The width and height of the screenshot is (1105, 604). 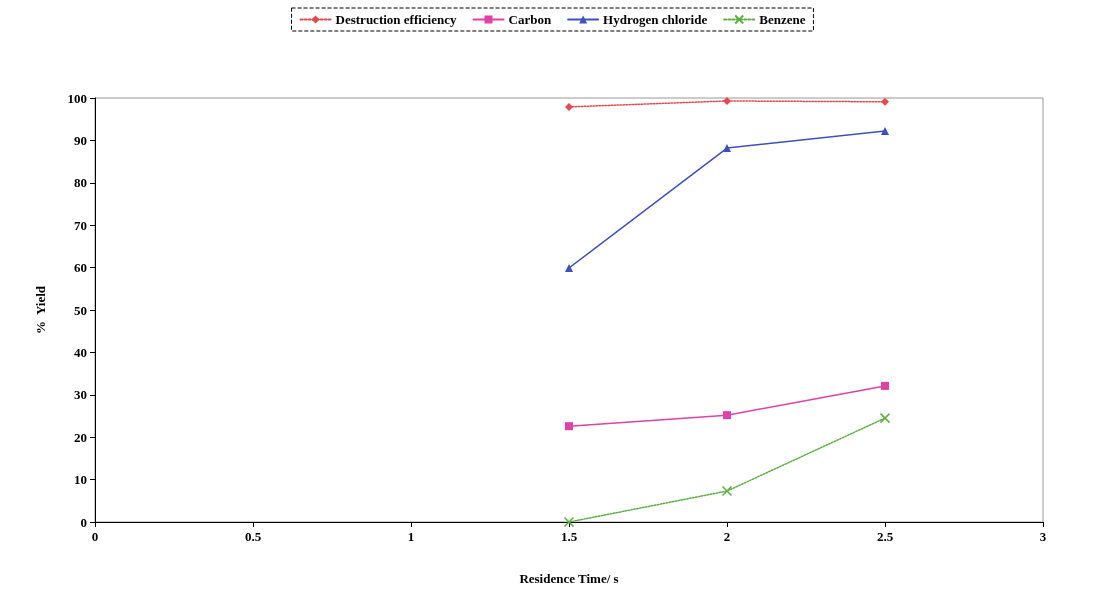 I want to click on legend-label: Carbon, so click(x=530, y=19).